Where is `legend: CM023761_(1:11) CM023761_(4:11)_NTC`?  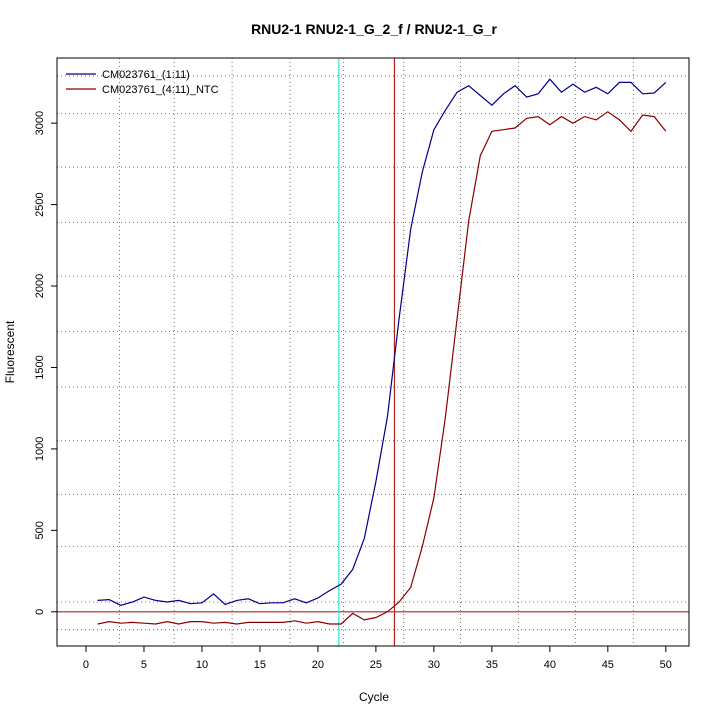 legend: CM023761_(1:11) CM023761_(4:11)_NTC is located at coordinates (142, 82).